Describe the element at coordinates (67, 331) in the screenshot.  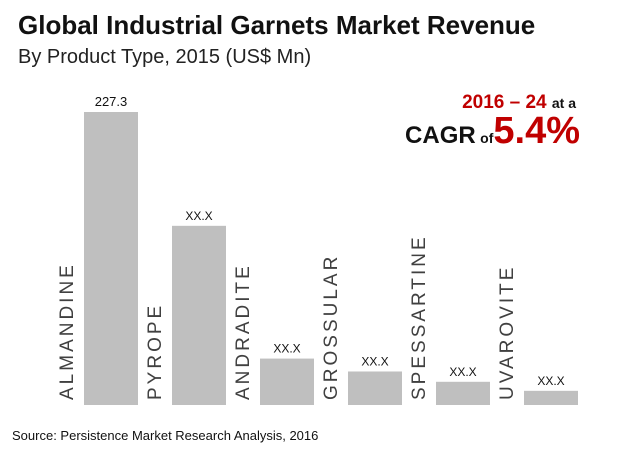
I see `category-label: ALMANDINE` at that location.